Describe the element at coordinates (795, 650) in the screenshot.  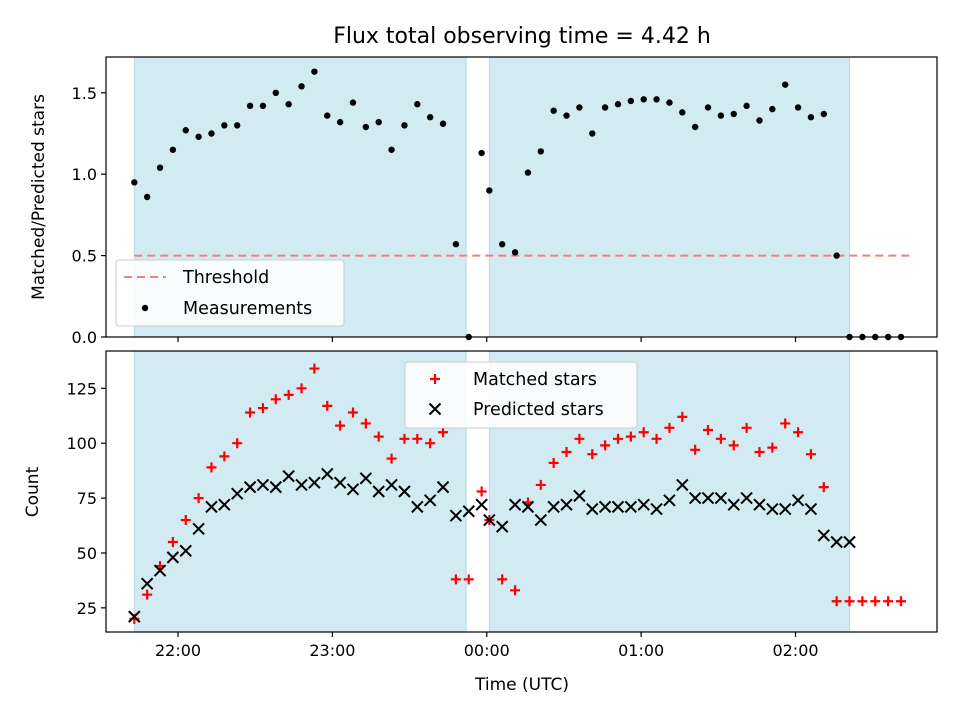
I see `x-tick-label: 02:00` at that location.